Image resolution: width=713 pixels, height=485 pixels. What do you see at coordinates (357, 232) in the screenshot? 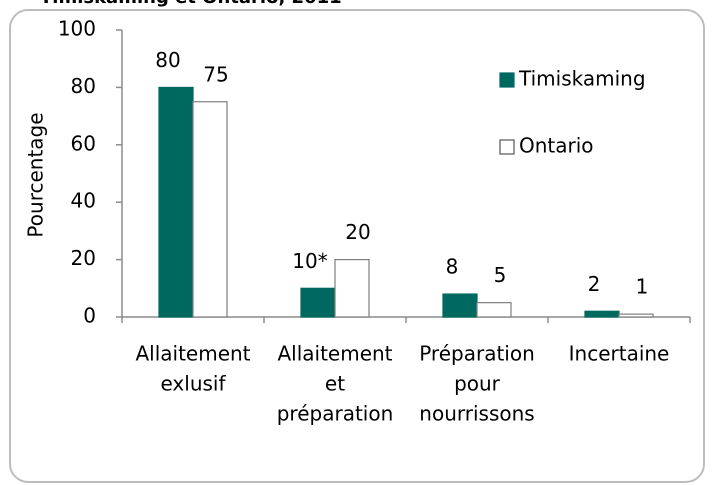
I see `data-label: 20` at bounding box center [357, 232].